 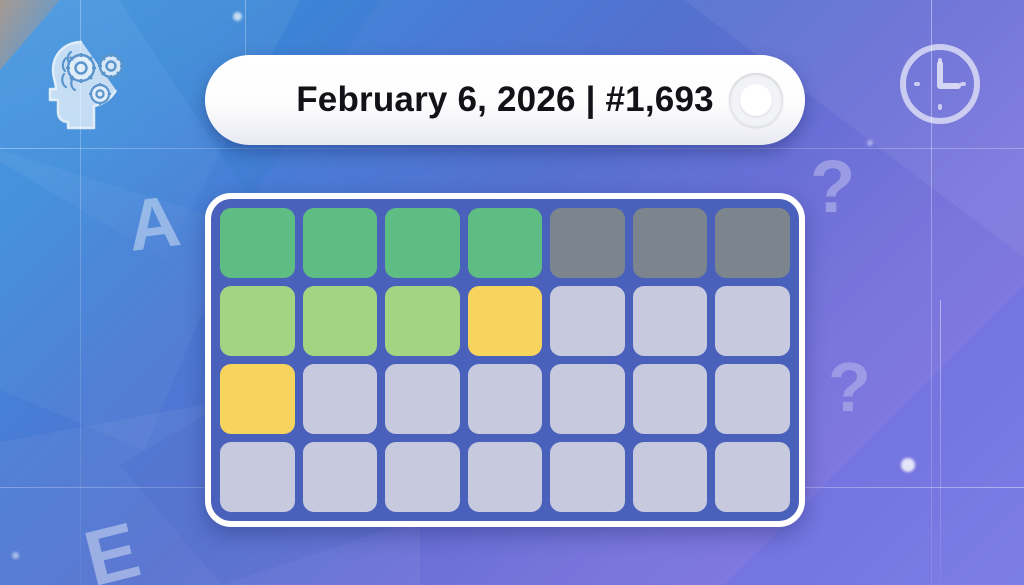 What do you see at coordinates (505, 243) in the screenshot?
I see `tile-r1-c4` at bounding box center [505, 243].